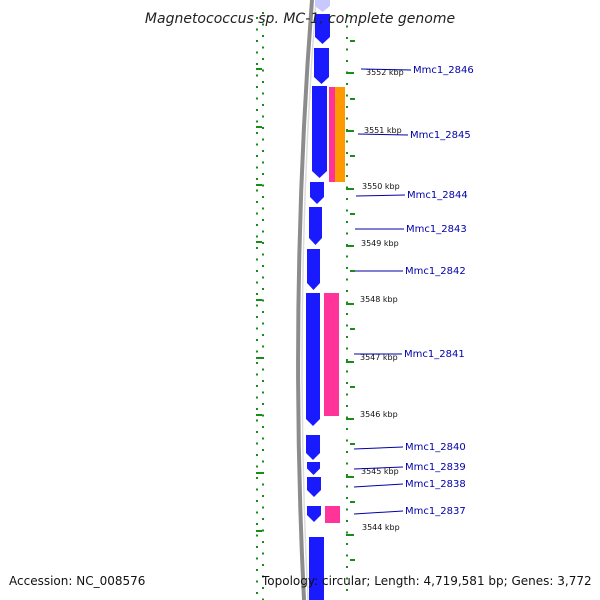 This screenshot has width=600, height=600. Describe the element at coordinates (380, 243) in the screenshot. I see `kbp-label: 3549 kbp` at that location.